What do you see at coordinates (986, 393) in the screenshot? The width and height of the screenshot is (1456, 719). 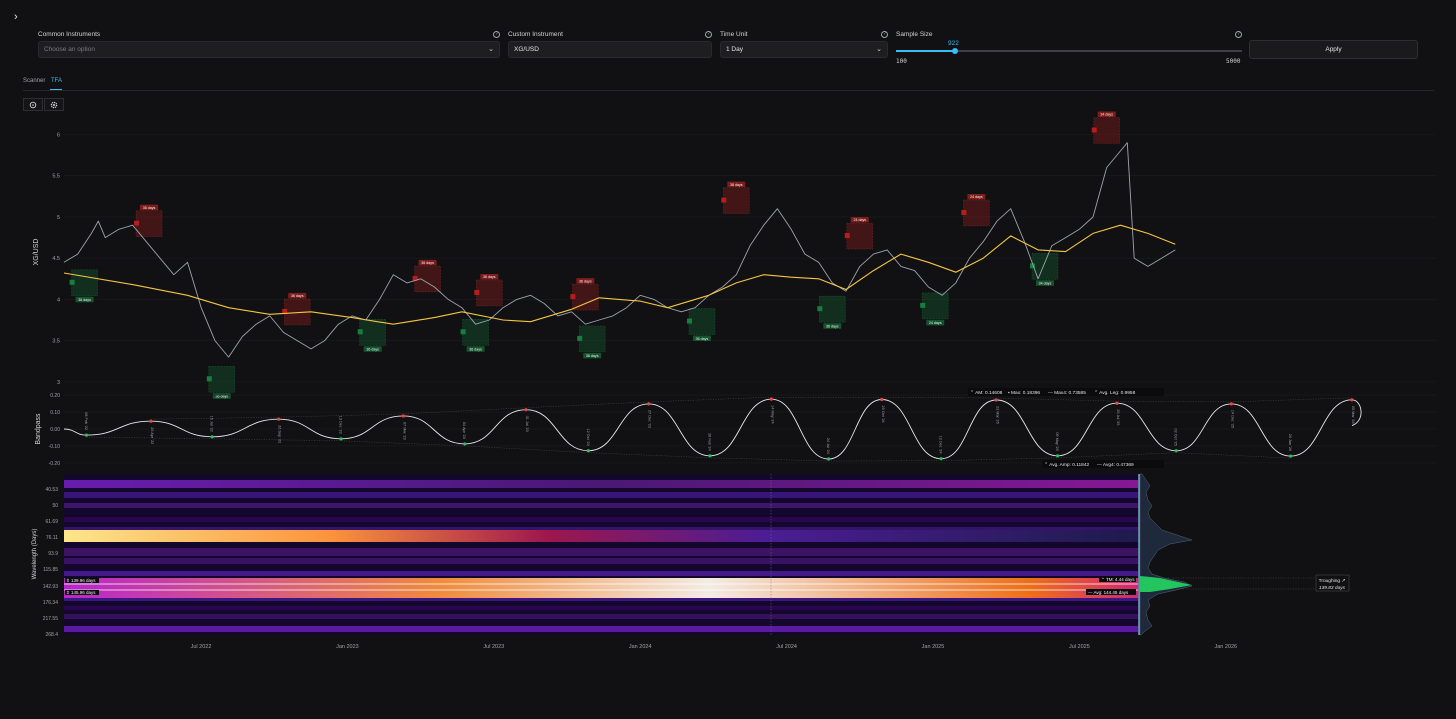 I see `bandpass-stat-am: ⌃ AM: 0.14608` at bounding box center [986, 393].